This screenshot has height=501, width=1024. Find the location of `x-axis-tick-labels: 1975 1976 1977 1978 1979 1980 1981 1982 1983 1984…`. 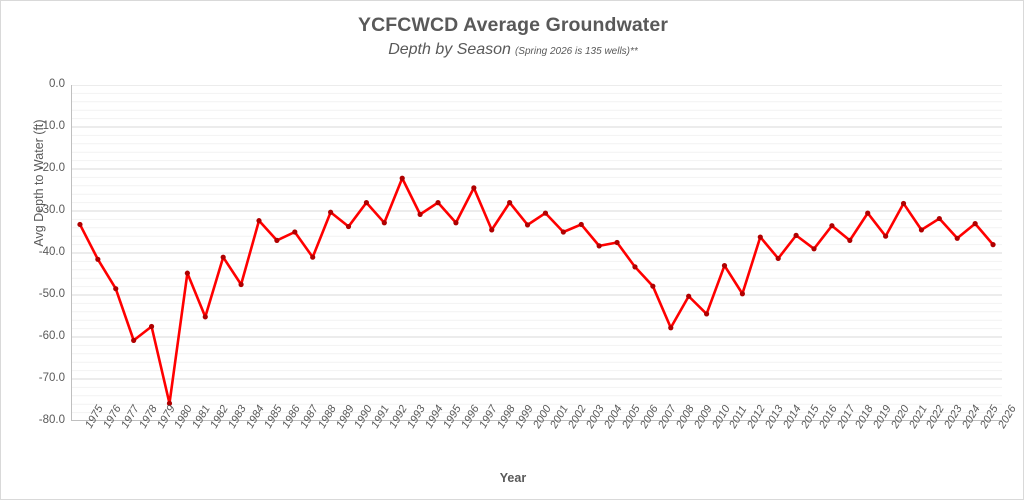

x-axis-tick-labels: 1975 1976 1977 1978 1979 1980 1981 1982 1983 1984… is located at coordinates (545, 436).